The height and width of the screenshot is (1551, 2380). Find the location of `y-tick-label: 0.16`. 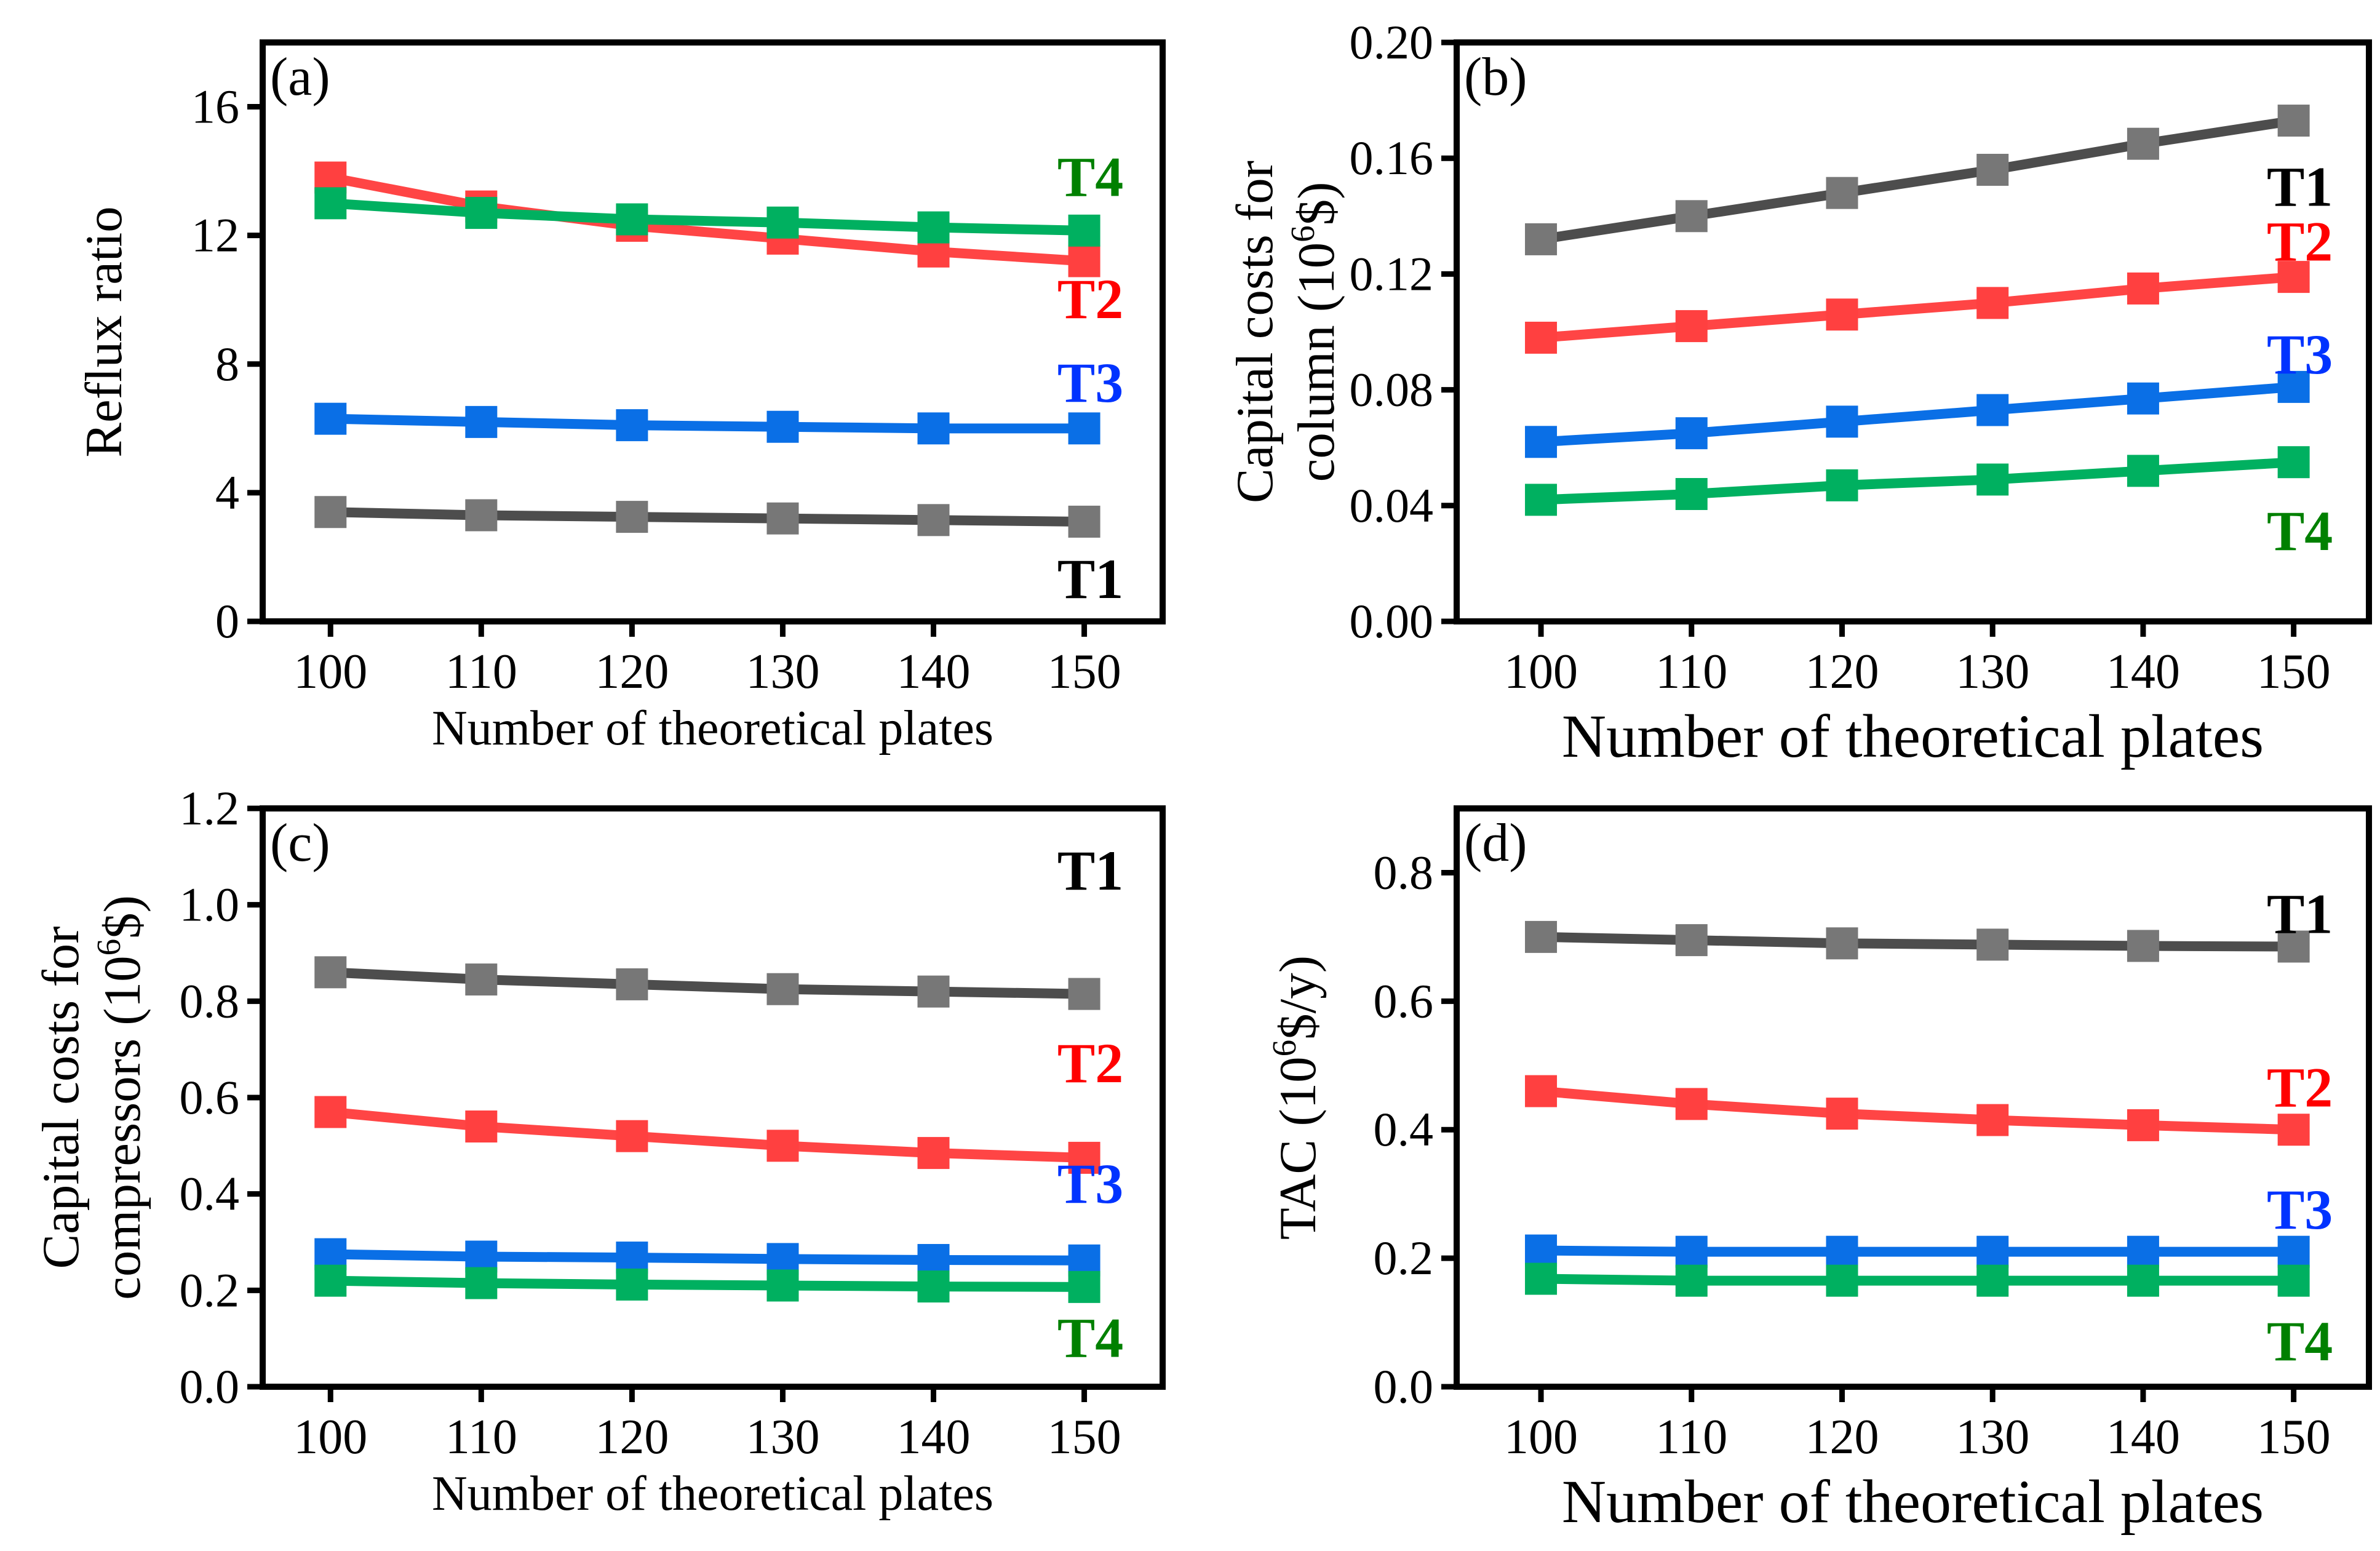

y-tick-label: 0.16 is located at coordinates (1392, 158).